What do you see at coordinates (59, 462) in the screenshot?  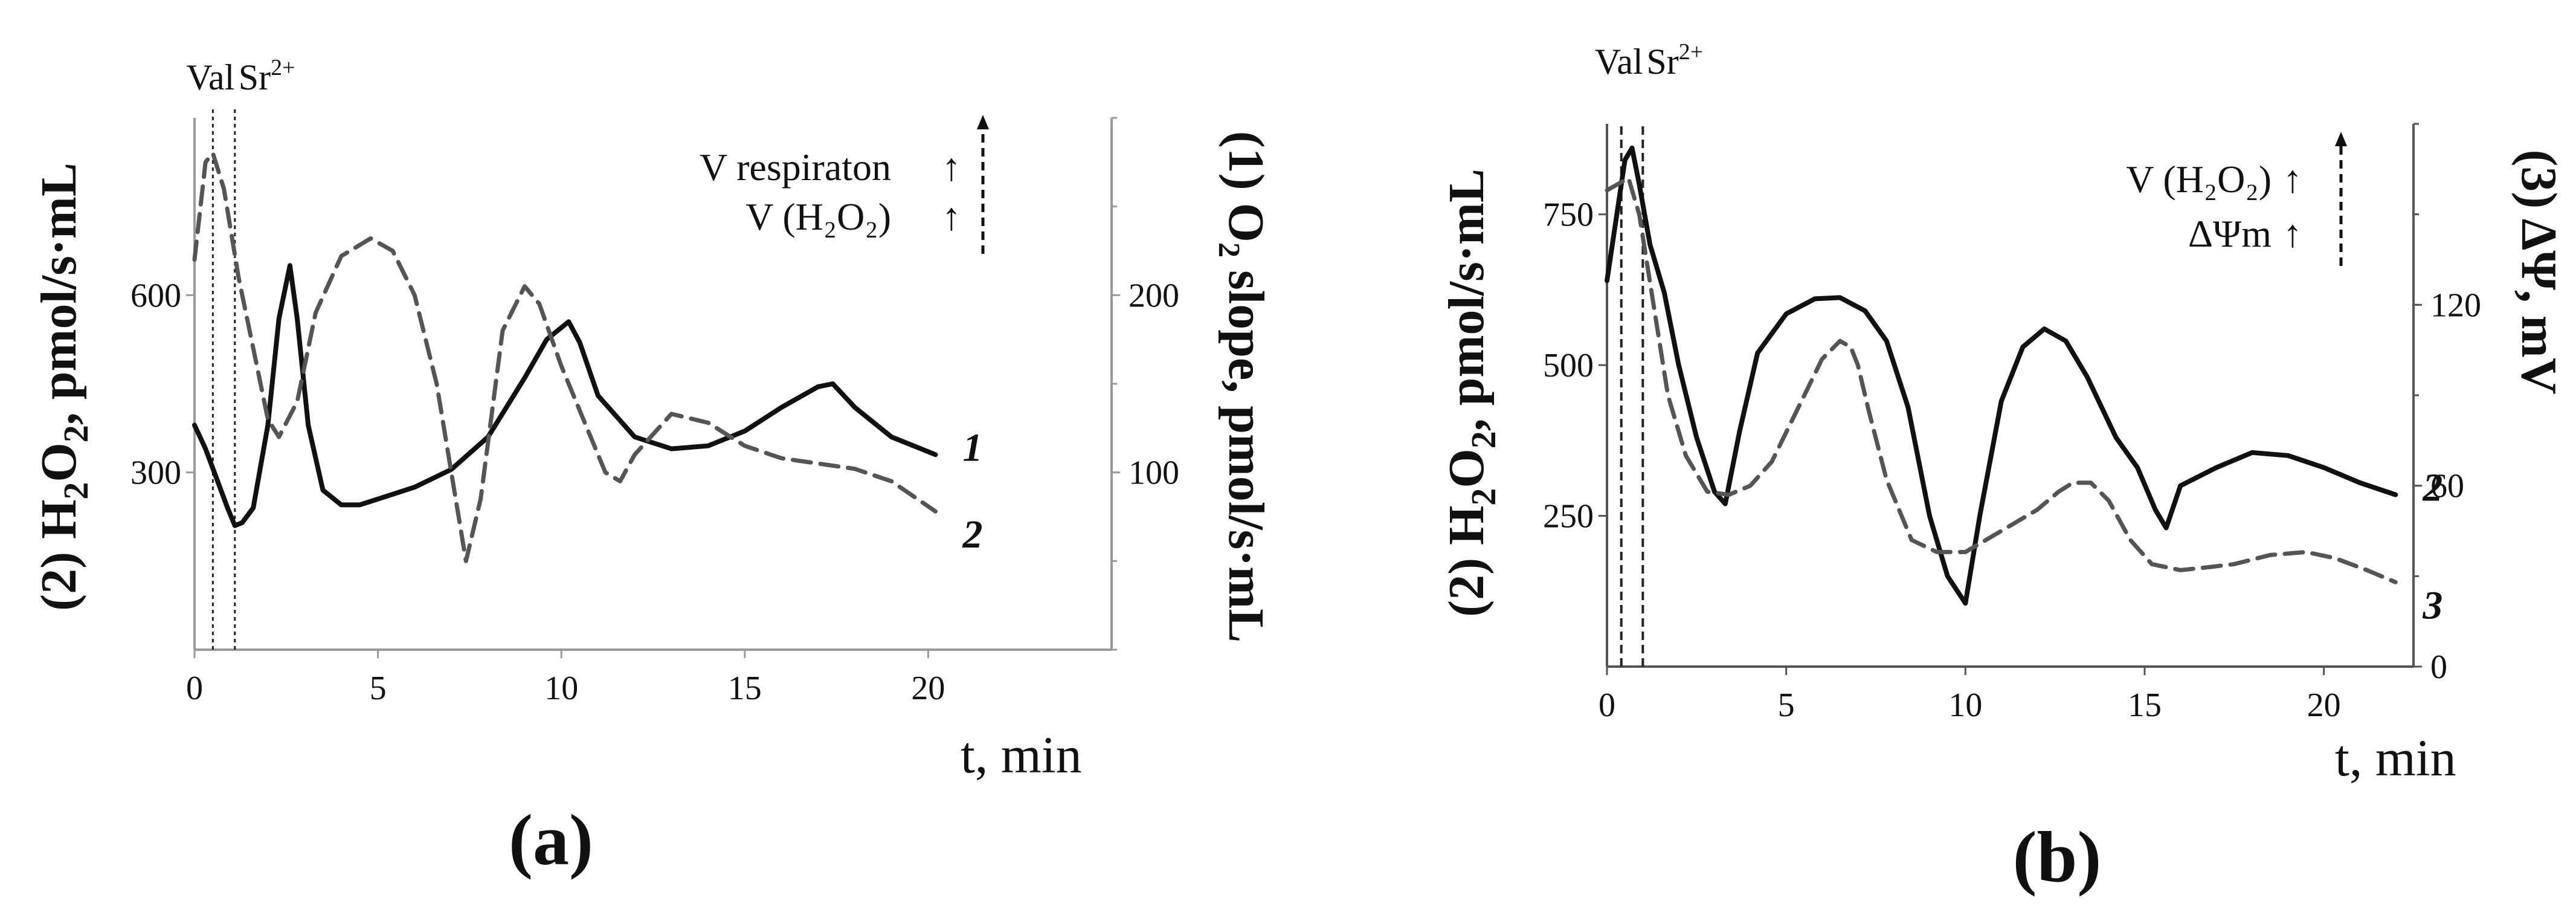 I see `a-left-label-o: O` at bounding box center [59, 462].